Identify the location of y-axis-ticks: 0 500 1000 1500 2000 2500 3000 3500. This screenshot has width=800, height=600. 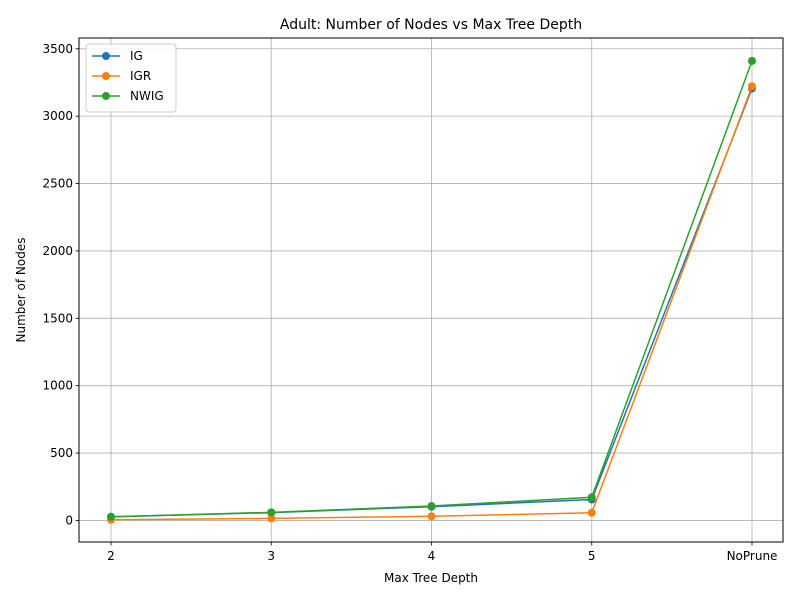
(60, 284).